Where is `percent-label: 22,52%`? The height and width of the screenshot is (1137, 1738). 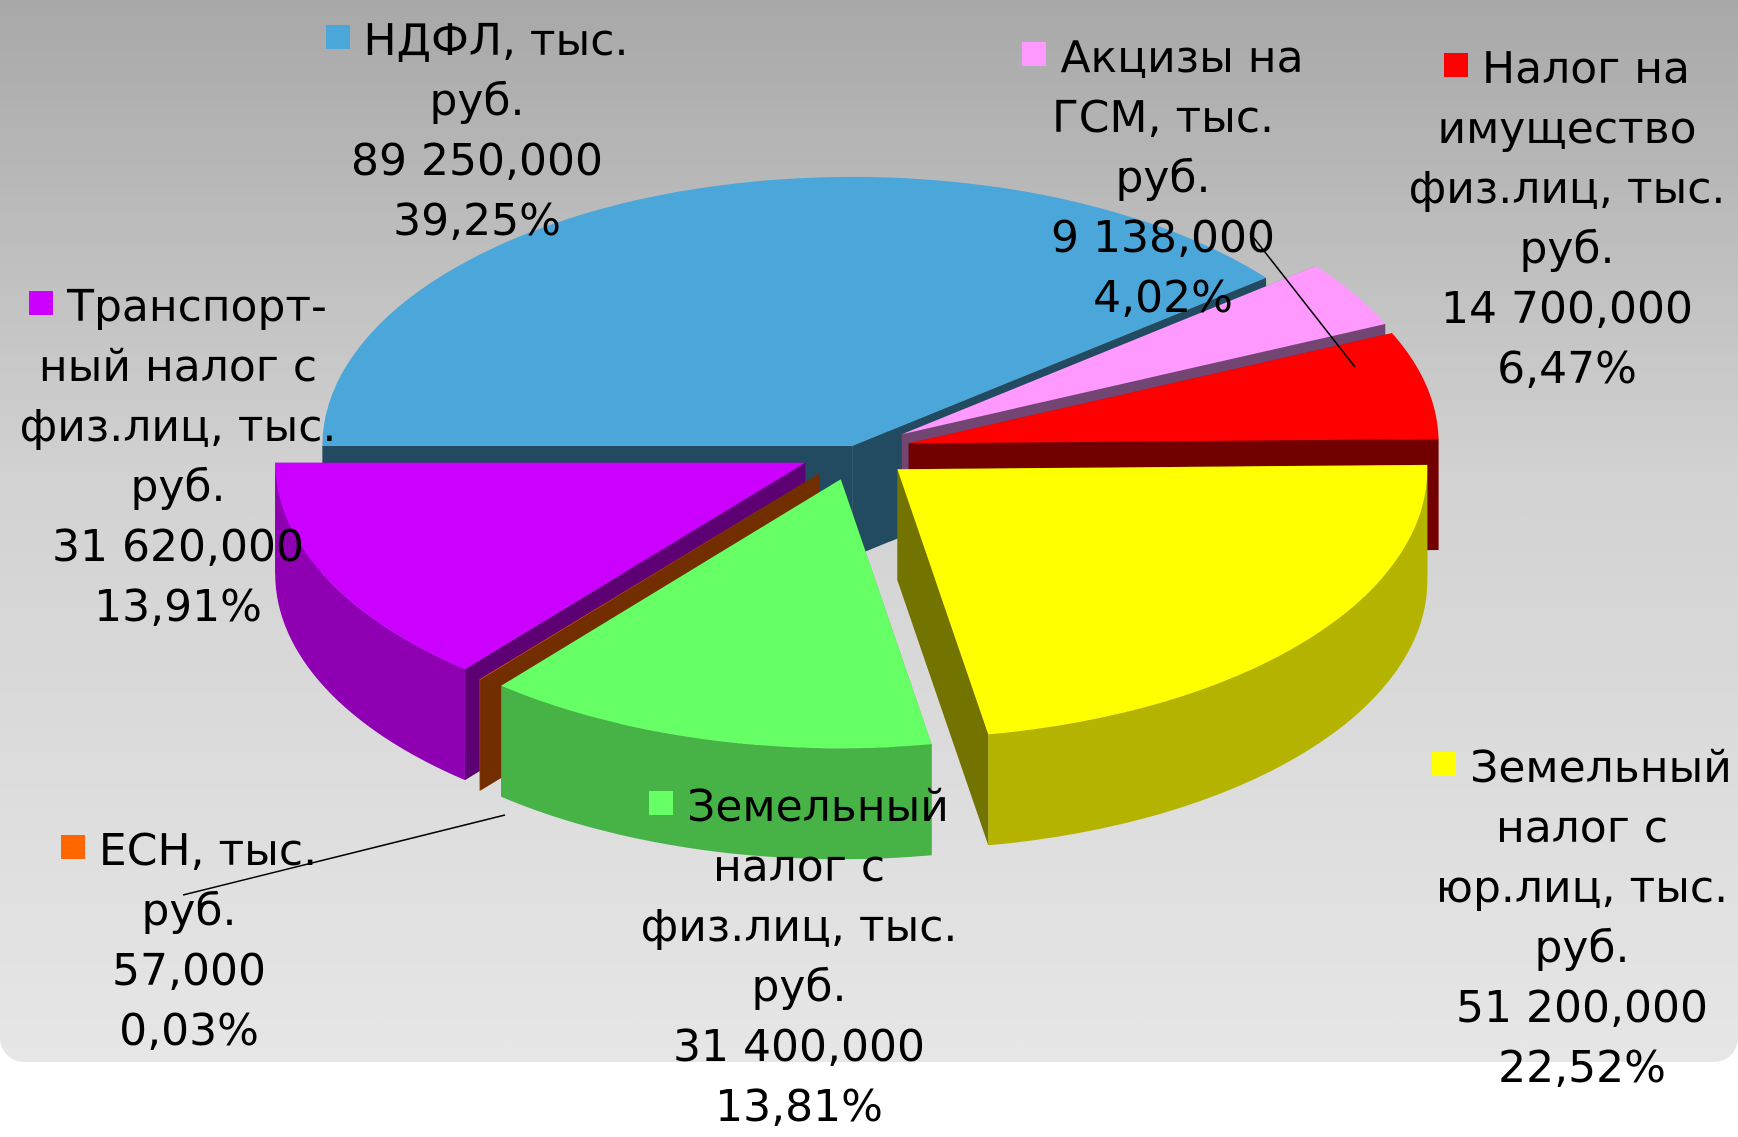 percent-label: 22,52% is located at coordinates (1582, 1067).